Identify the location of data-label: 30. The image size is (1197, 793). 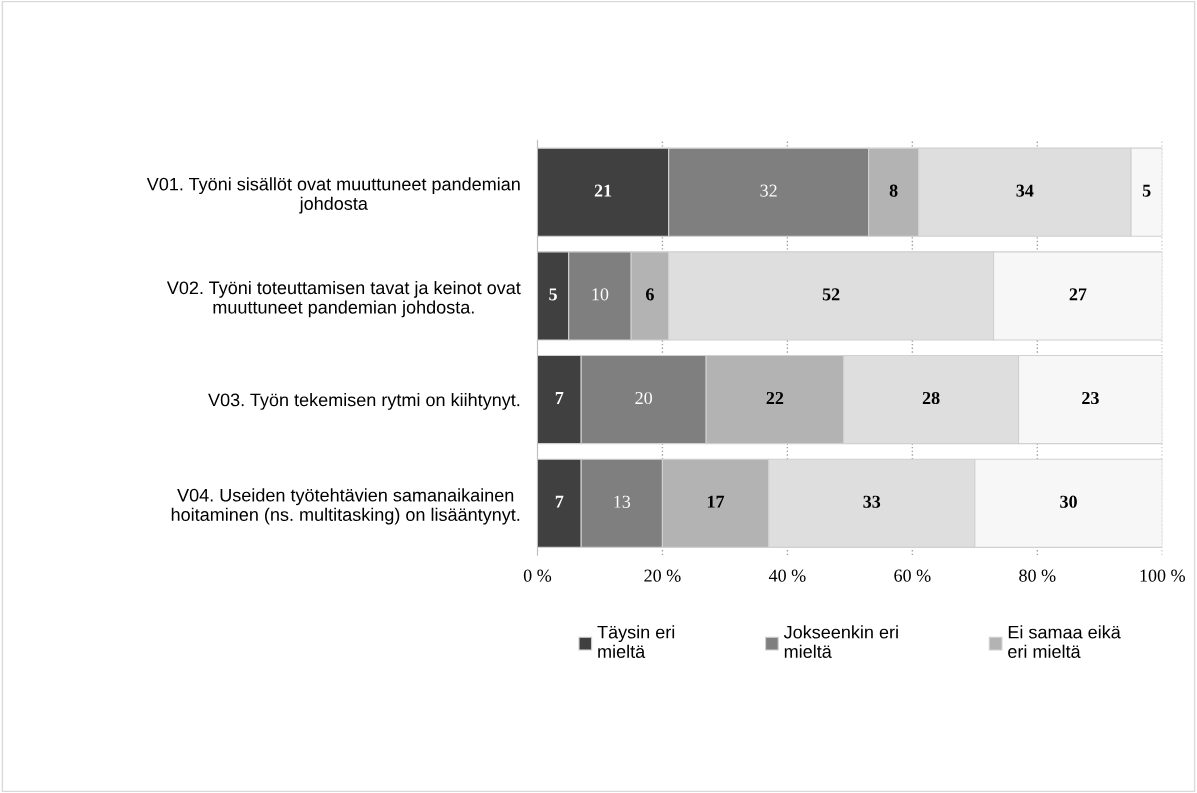
(1068, 501).